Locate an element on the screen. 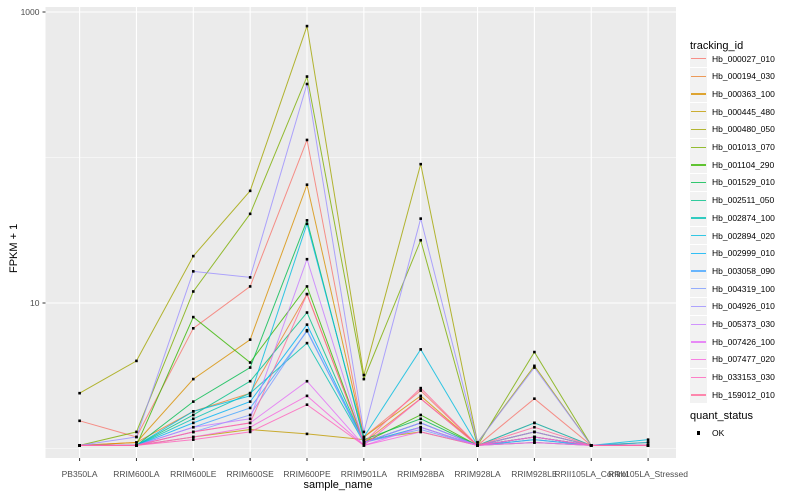 Image resolution: width=800 pixels, height=500 pixels. legend-item-label: Hb_004319_100 is located at coordinates (743, 288).